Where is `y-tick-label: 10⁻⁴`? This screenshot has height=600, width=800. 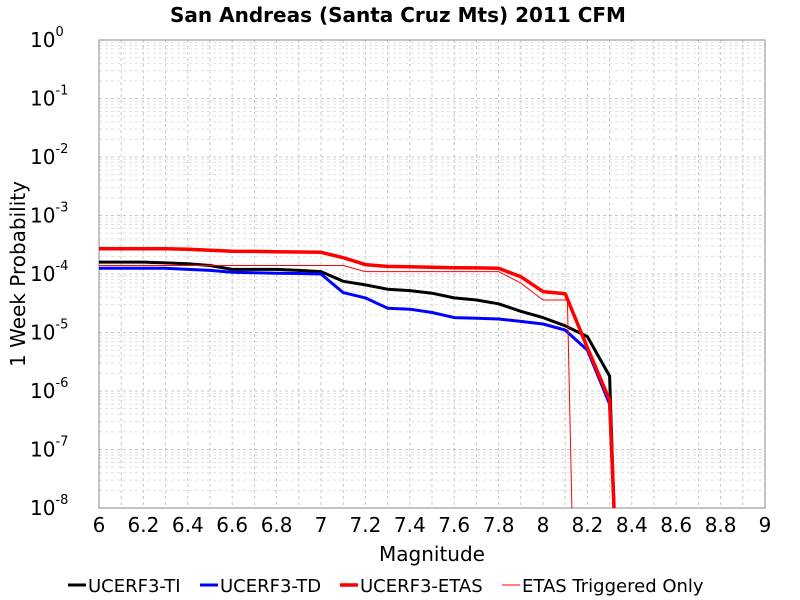 y-tick-label: 10⁻⁴ is located at coordinates (49, 272).